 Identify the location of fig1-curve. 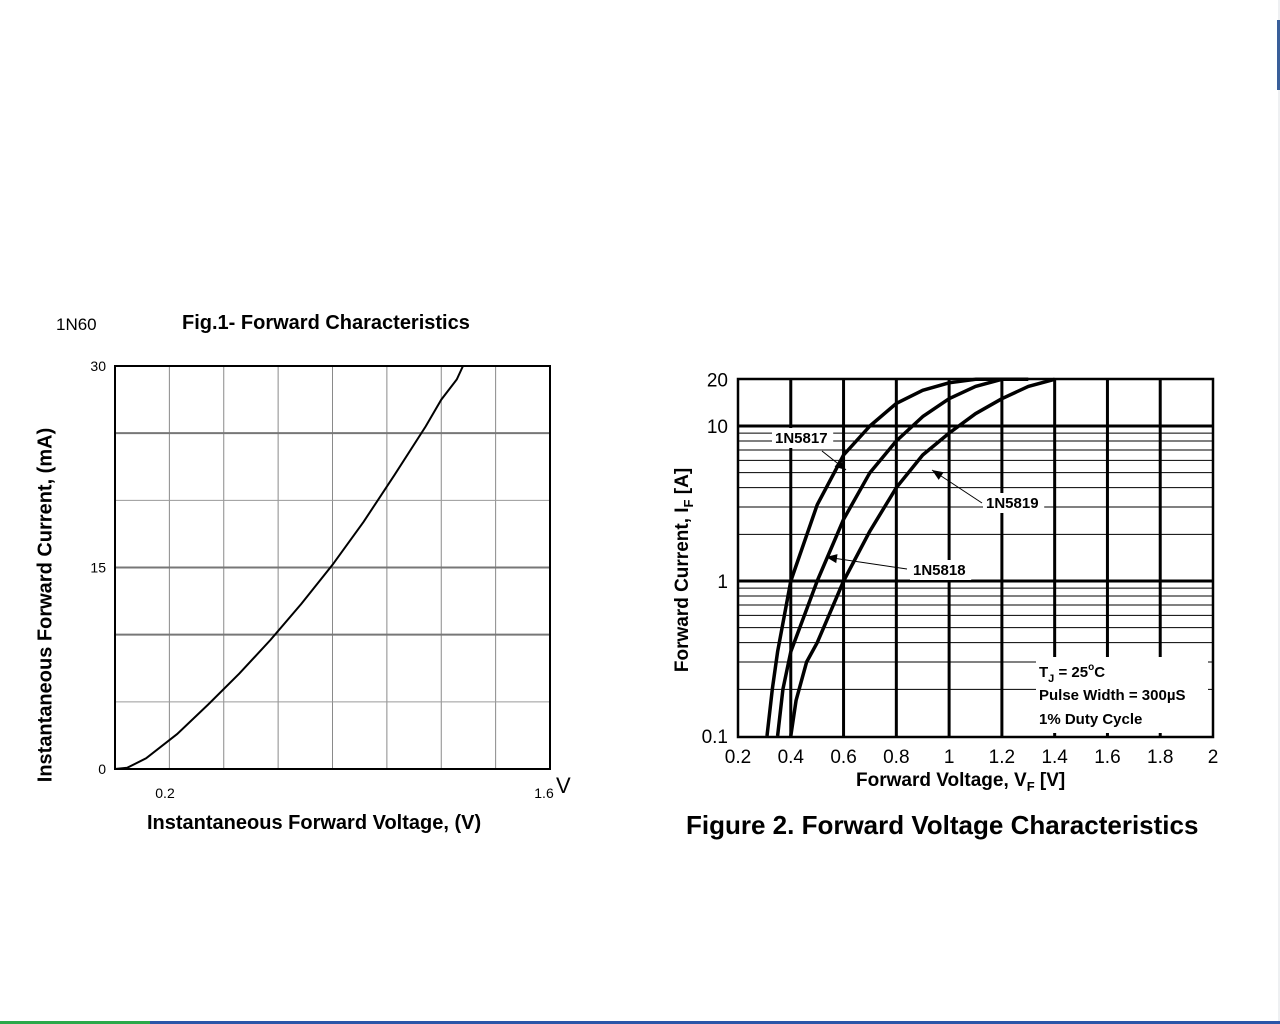
(295, 567).